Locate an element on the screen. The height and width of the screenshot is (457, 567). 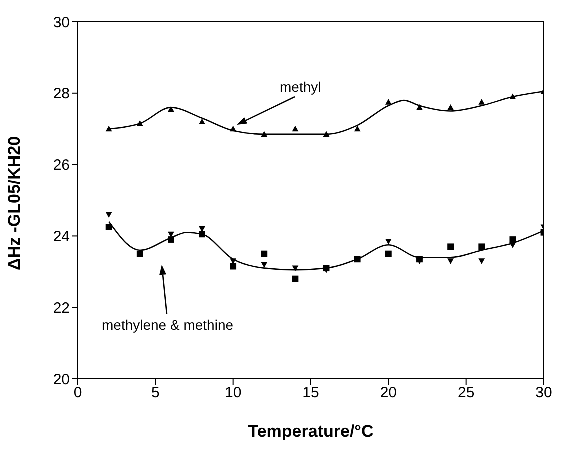
x-tick-label: 0 is located at coordinates (78, 393).